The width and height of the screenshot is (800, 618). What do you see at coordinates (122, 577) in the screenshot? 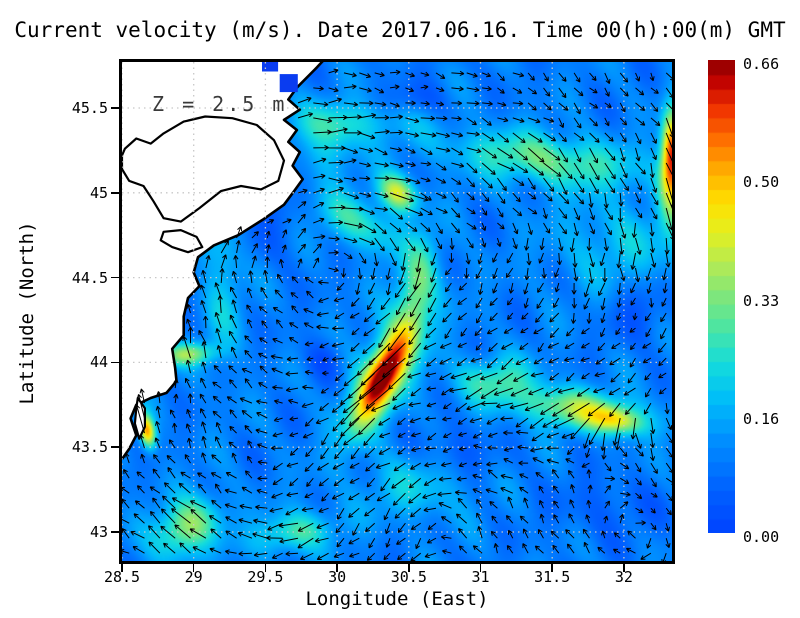
I see `x-tick-label: 28.5` at bounding box center [122, 577].